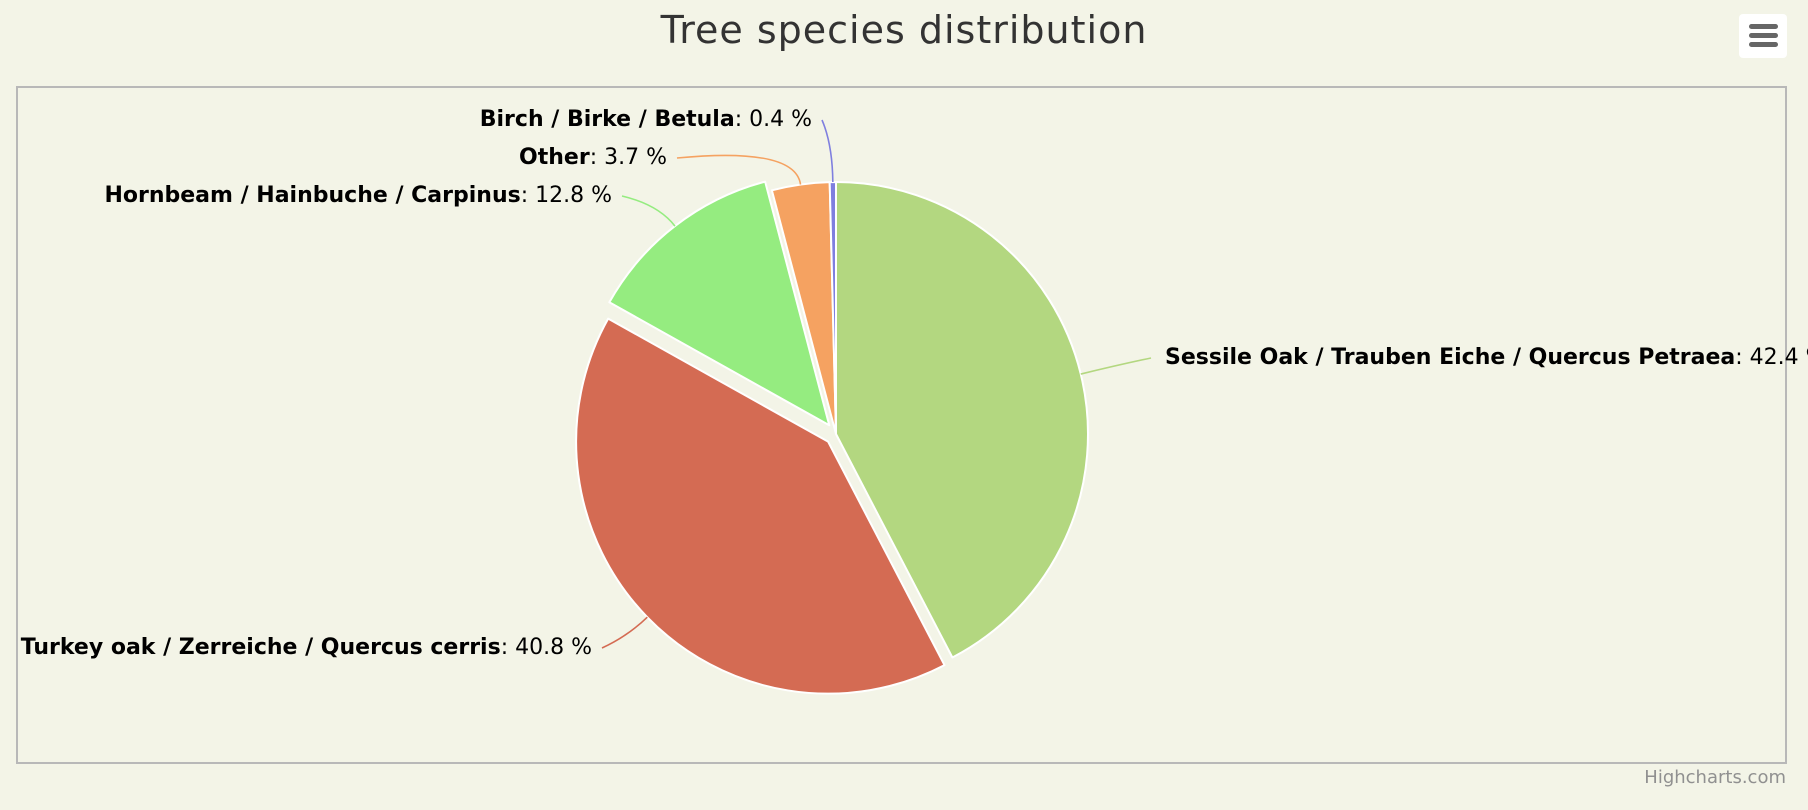 Image resolution: width=1808 pixels, height=810 pixels. Describe the element at coordinates (1771, 357) in the screenshot. I see `data-label-value: : 42.4 %` at that location.